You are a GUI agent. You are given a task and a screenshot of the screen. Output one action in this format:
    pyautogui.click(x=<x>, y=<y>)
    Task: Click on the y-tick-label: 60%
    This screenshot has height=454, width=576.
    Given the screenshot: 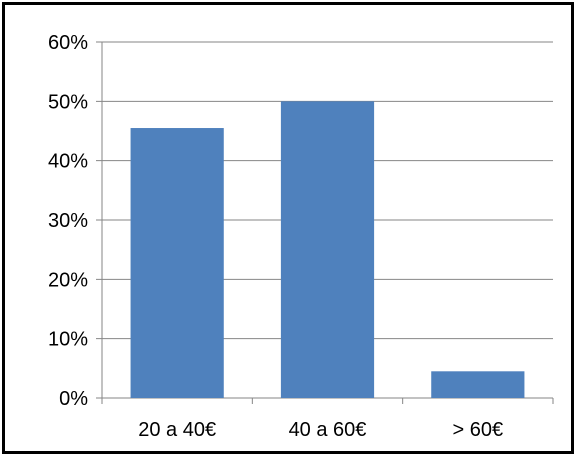 What is the action you would take?
    pyautogui.click(x=68, y=43)
    